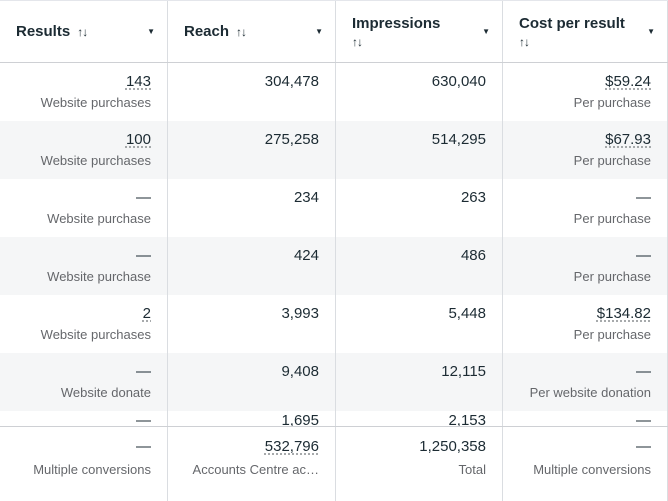 The image size is (668, 501). What do you see at coordinates (419, 324) in the screenshot?
I see `impressions-cell: 5,448` at bounding box center [419, 324].